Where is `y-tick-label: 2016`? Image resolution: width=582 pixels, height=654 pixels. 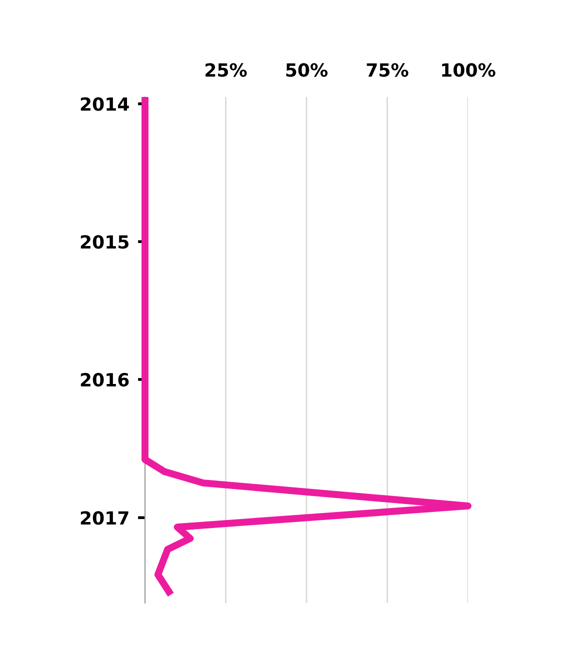
y-tick-label: 2016 is located at coordinates (104, 379).